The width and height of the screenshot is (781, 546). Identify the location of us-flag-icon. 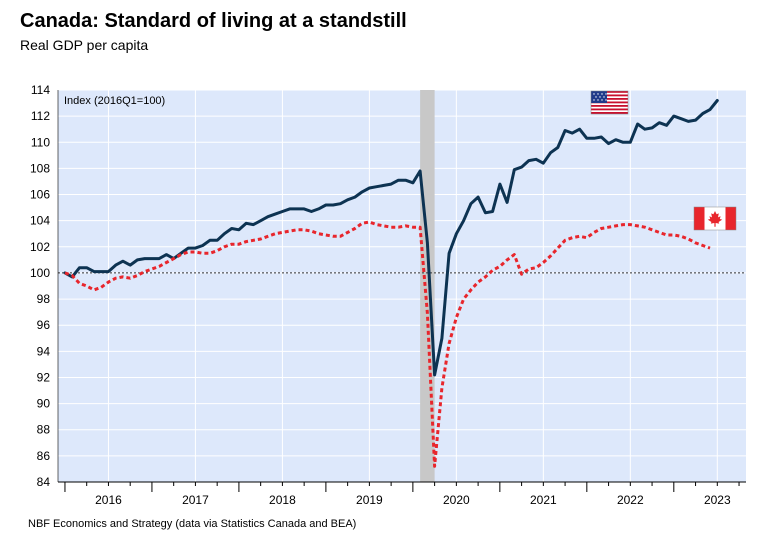
(609, 102).